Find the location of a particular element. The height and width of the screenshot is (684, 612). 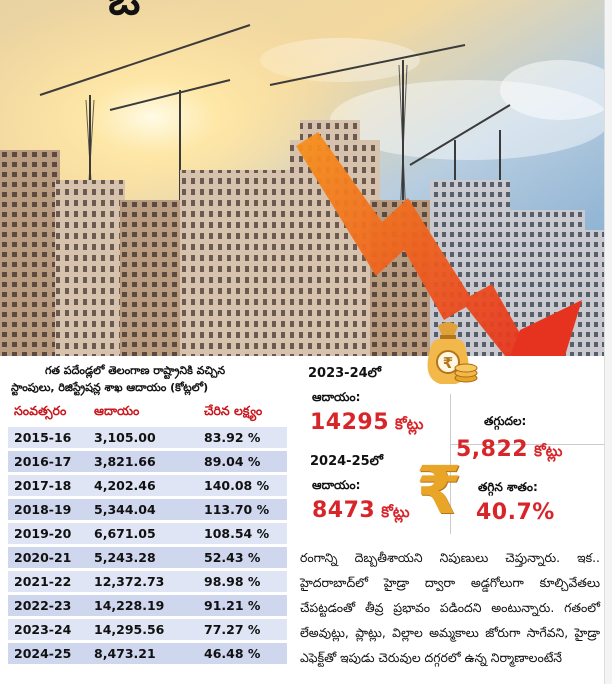

cell-year: 2024-25 is located at coordinates (48, 653).